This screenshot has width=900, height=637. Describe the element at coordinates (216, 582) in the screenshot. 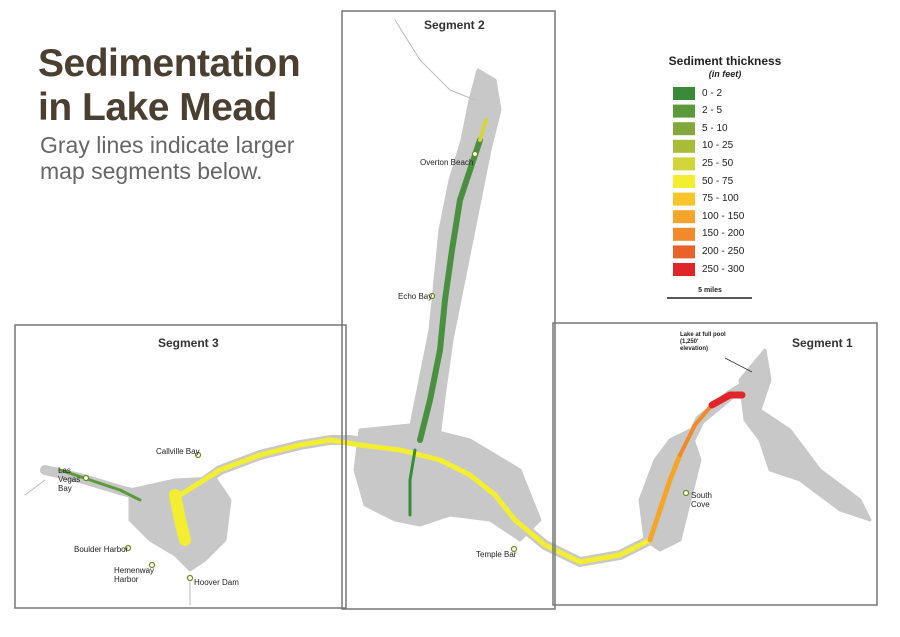

I see `place-label: Hoover Dam` at that location.